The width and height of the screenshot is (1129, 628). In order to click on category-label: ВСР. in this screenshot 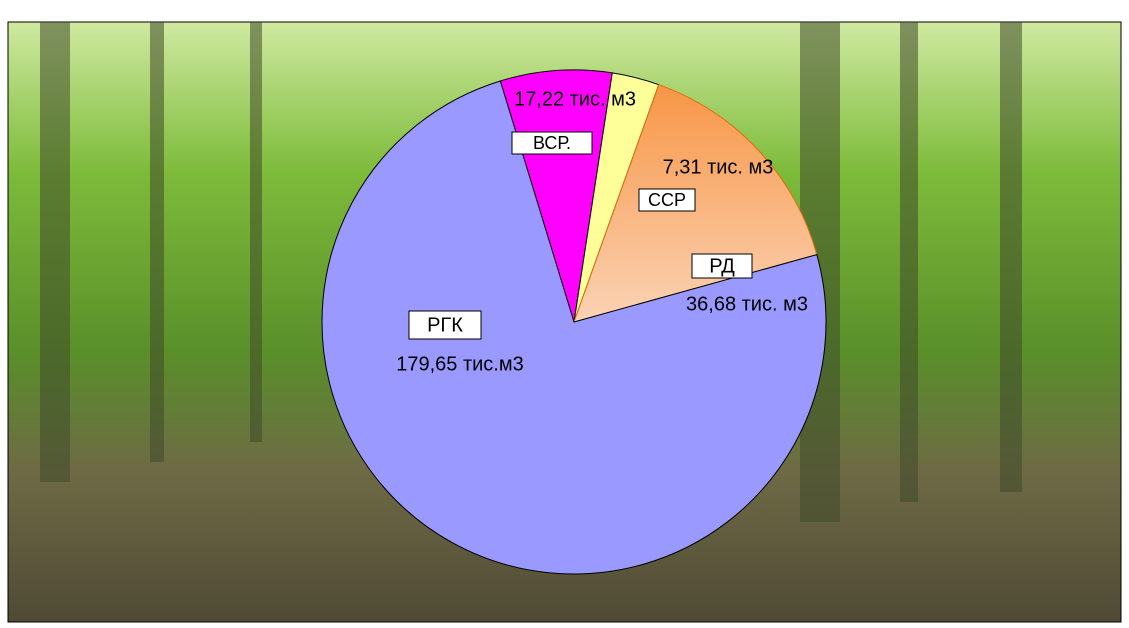, I will do `click(552, 143)`.